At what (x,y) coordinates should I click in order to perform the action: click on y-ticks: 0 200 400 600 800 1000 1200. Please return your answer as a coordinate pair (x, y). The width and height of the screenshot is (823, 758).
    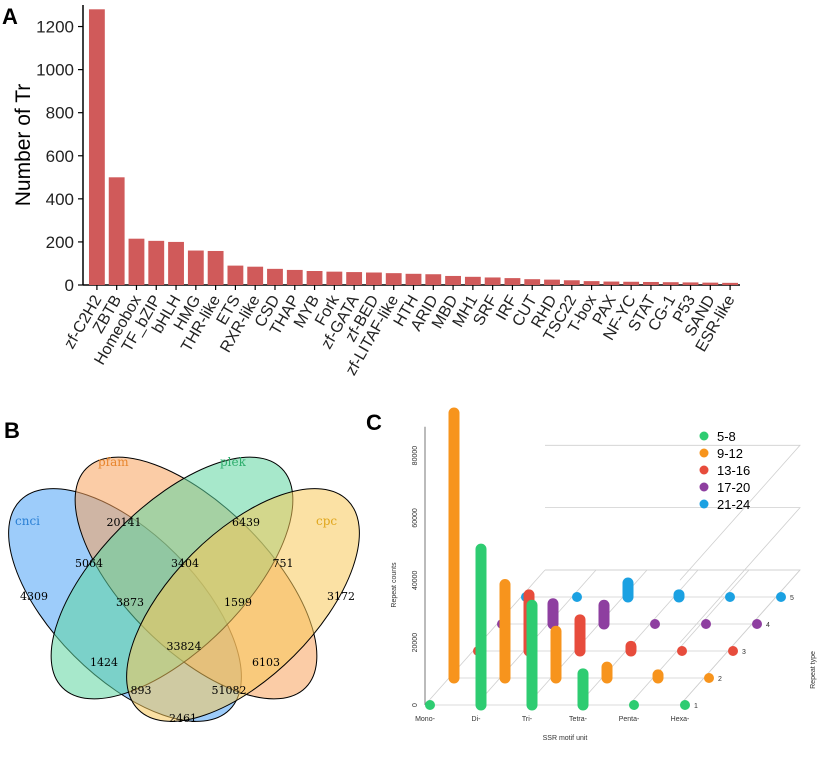
    Looking at the image, I should click on (59, 156).